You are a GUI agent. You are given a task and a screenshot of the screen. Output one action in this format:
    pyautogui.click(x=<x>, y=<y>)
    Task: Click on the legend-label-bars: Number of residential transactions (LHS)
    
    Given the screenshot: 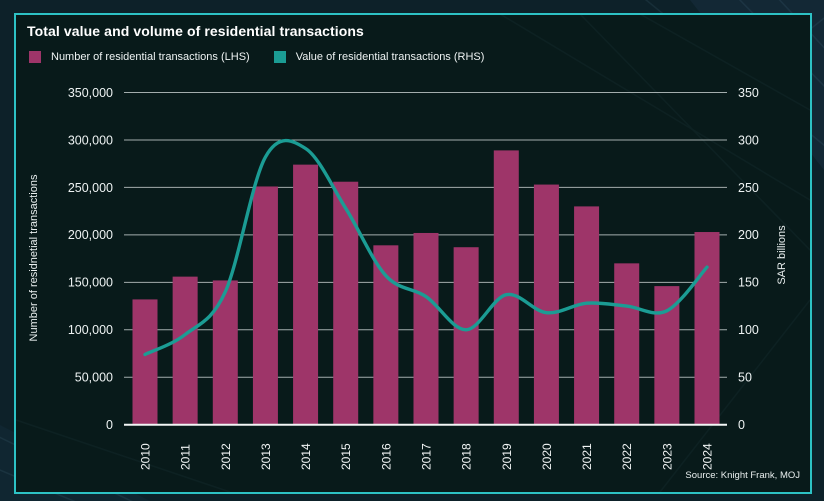 What is the action you would take?
    pyautogui.click(x=150, y=57)
    